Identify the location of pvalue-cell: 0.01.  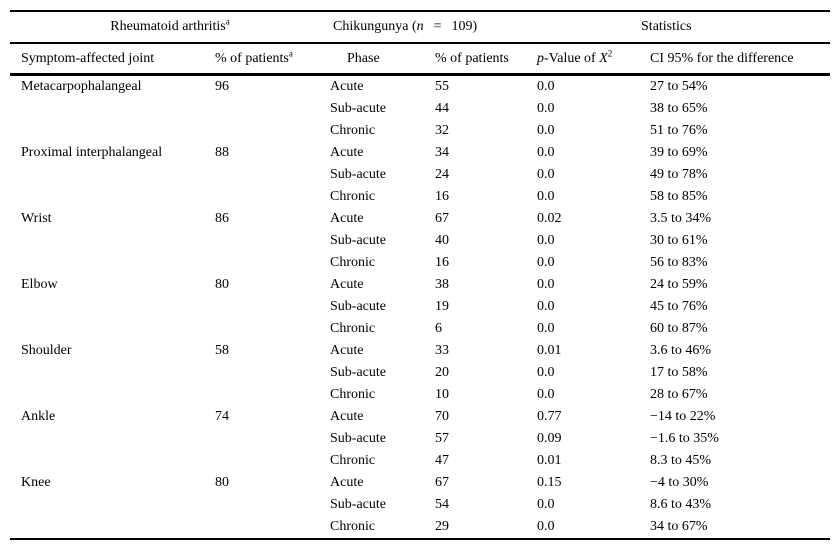
(549, 350).